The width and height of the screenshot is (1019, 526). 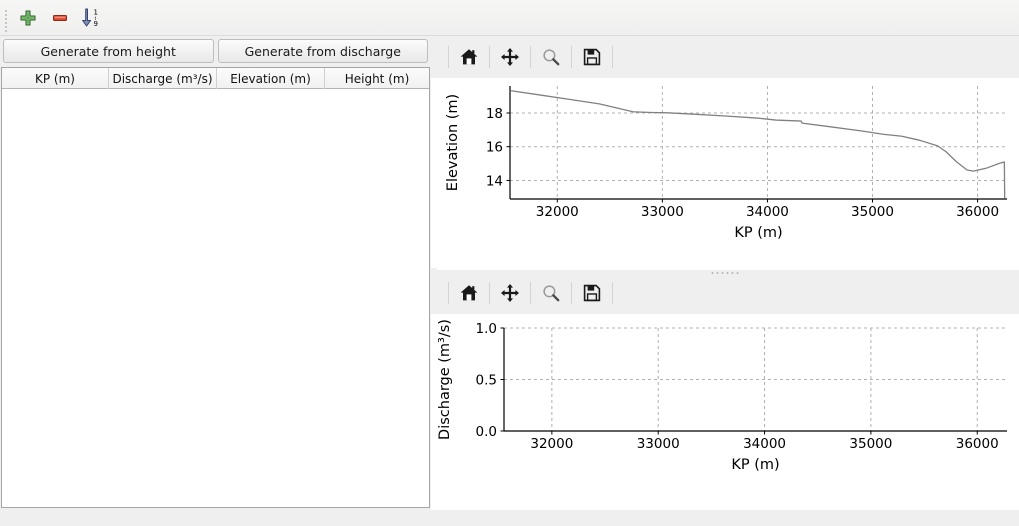 I want to click on splitter-fill, so click(x=725, y=266).